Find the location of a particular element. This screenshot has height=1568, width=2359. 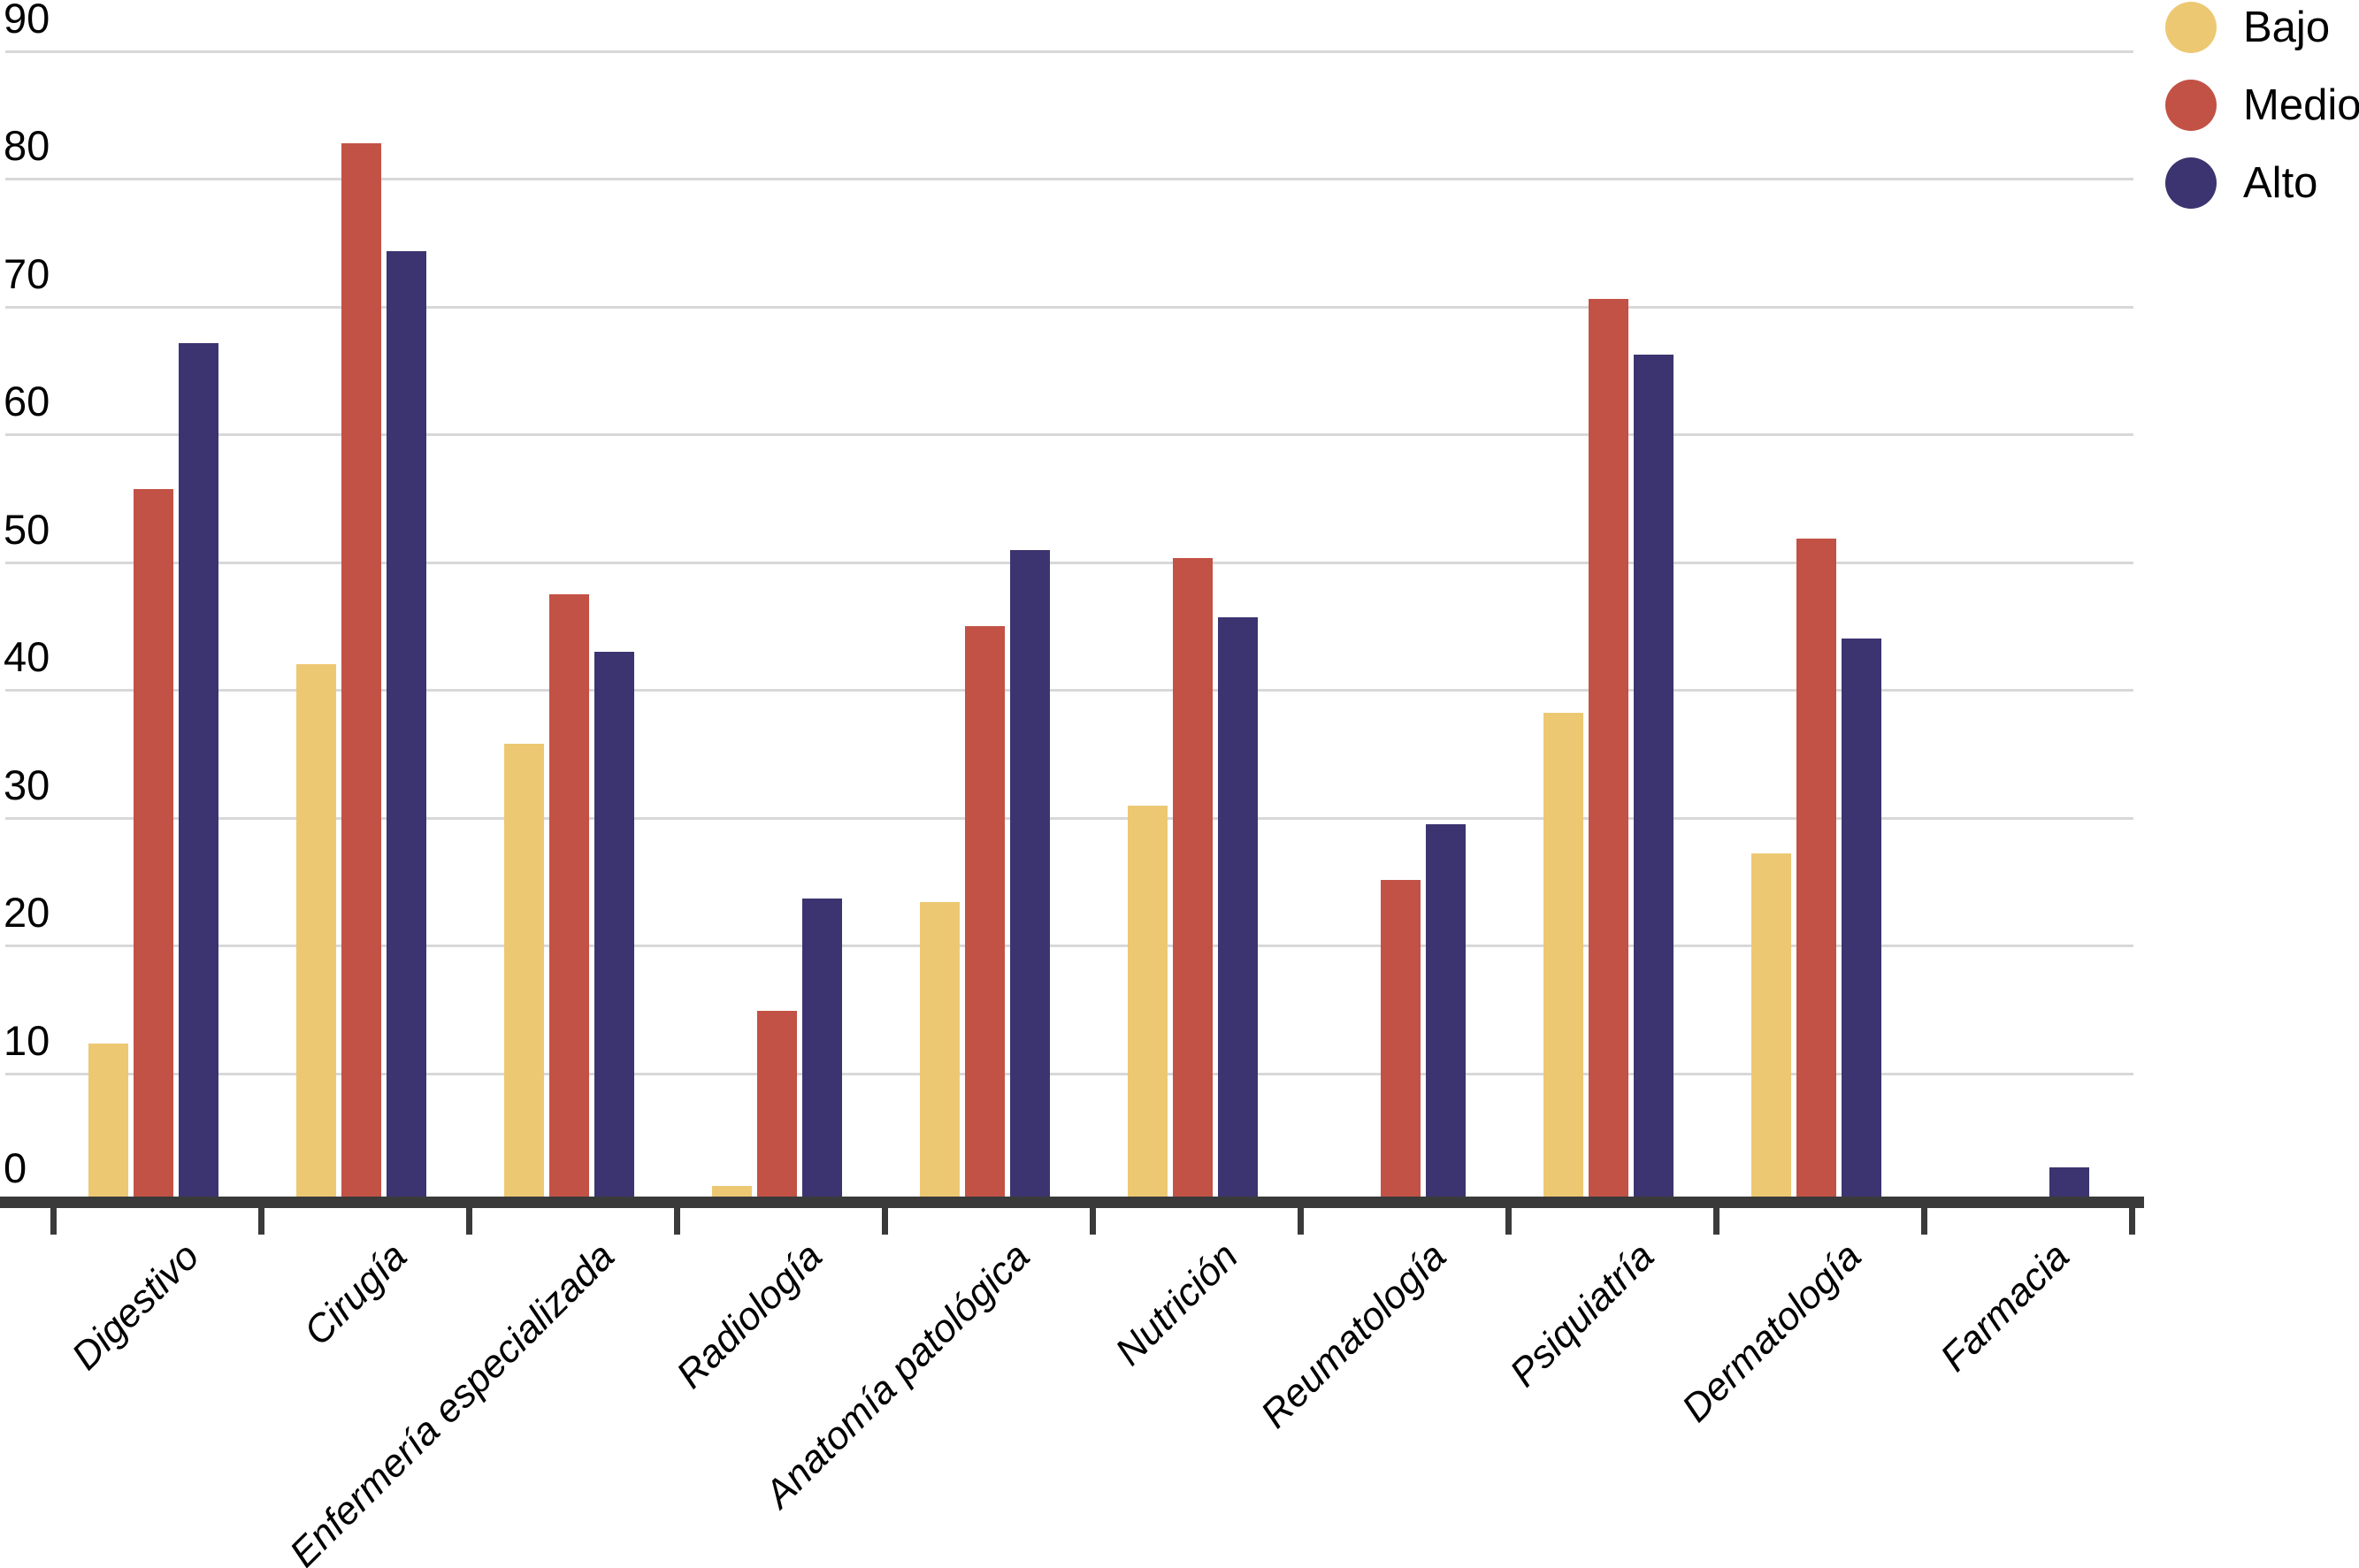

y-tick-label-40: 40 is located at coordinates (27, 656).